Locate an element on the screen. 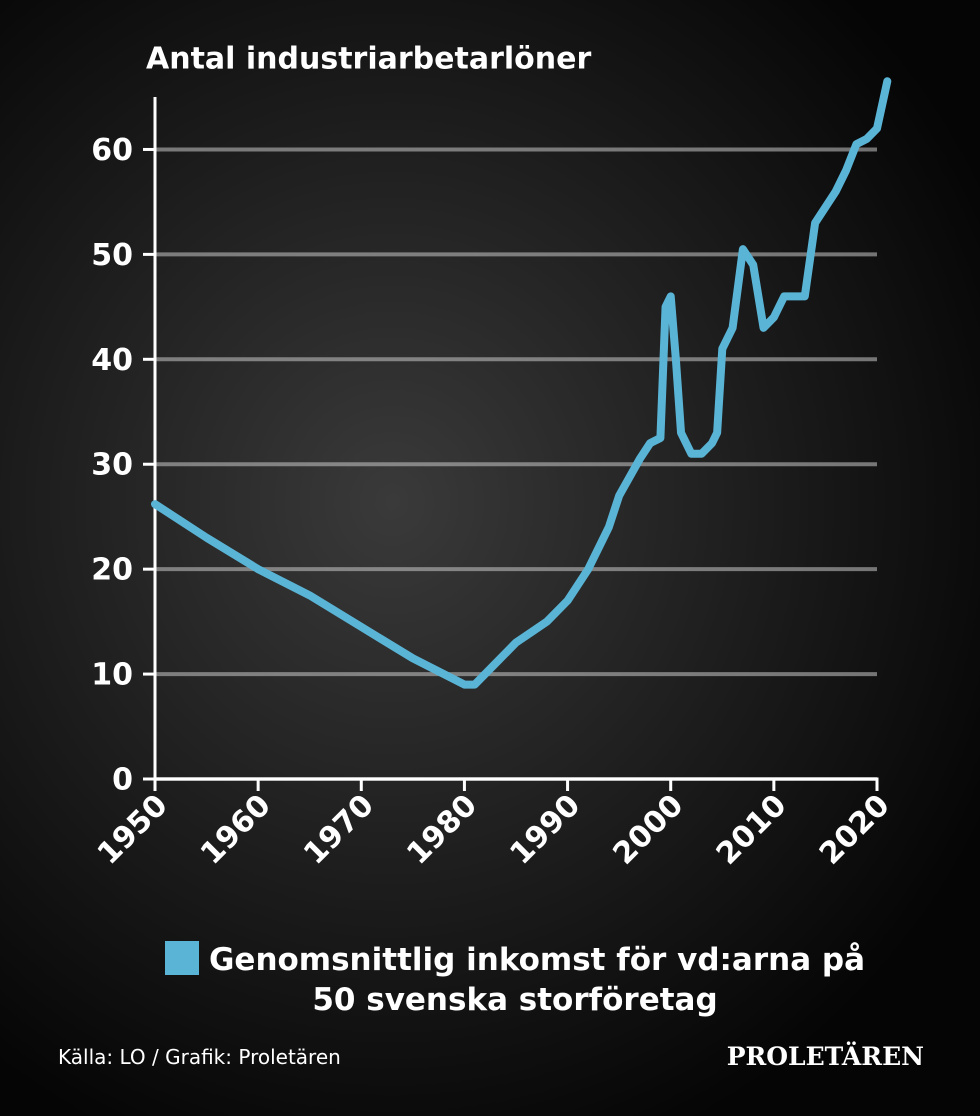 This screenshot has width=980, height=1116. y-tick-label: 0 is located at coordinates (122, 780).